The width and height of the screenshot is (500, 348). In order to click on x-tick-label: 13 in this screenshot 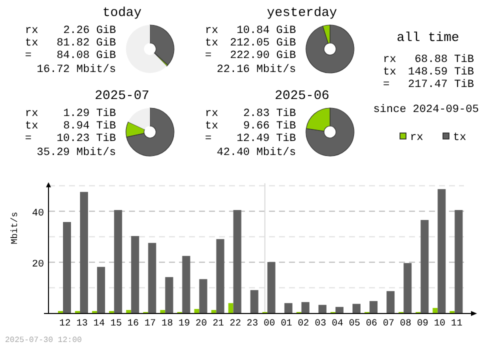, I will do `click(82, 323)`.